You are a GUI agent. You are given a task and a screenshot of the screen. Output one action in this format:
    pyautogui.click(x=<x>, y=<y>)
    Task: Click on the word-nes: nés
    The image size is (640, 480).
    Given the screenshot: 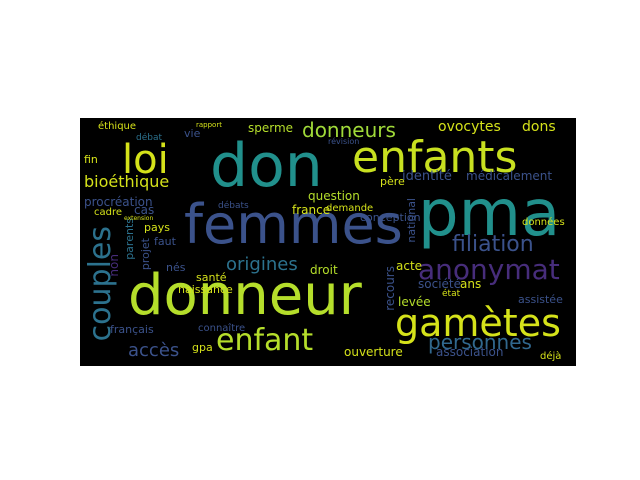 What is the action you would take?
    pyautogui.click(x=176, y=267)
    